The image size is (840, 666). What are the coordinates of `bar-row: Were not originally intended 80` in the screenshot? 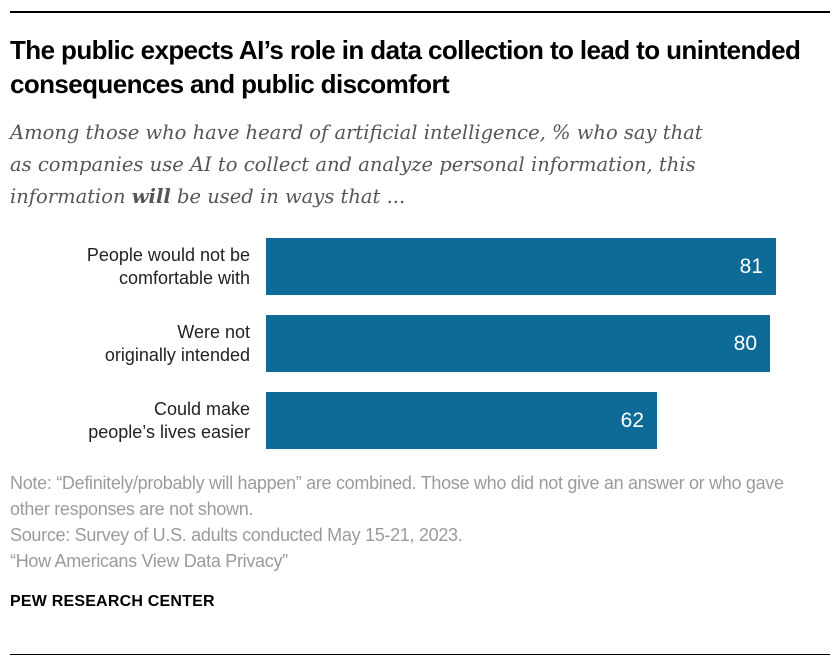 It's located at (420, 343).